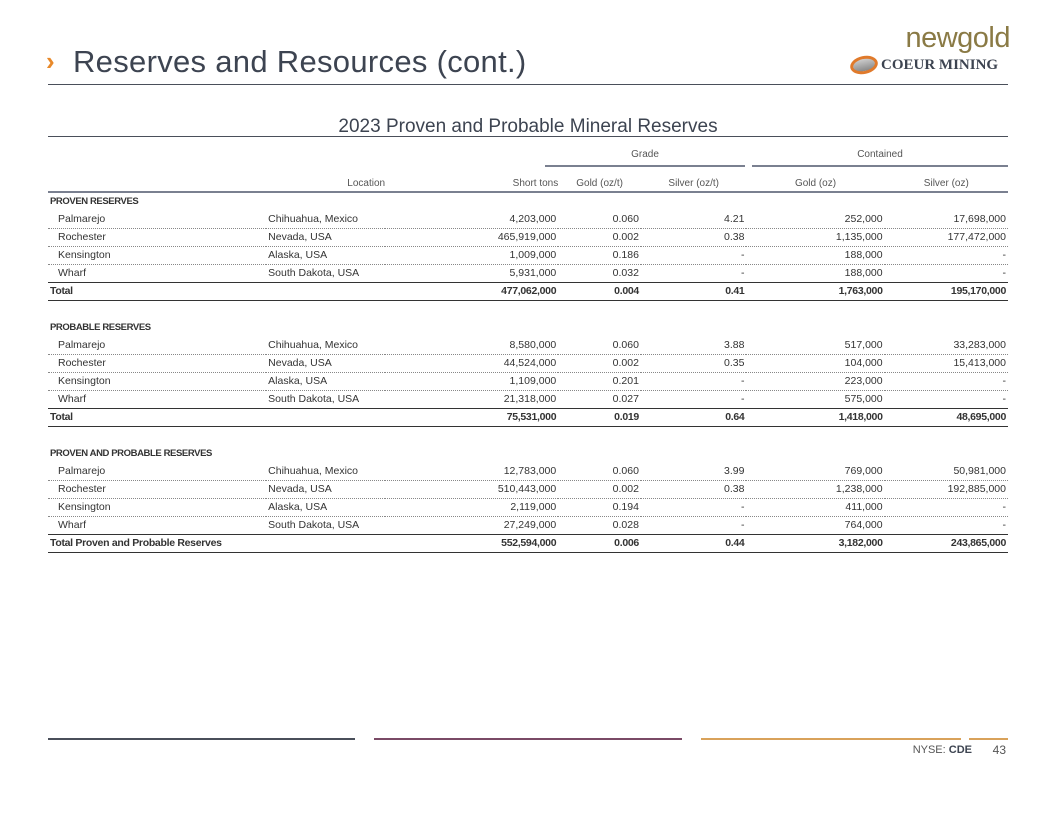  I want to click on gold-contained: 769,000, so click(815, 471).